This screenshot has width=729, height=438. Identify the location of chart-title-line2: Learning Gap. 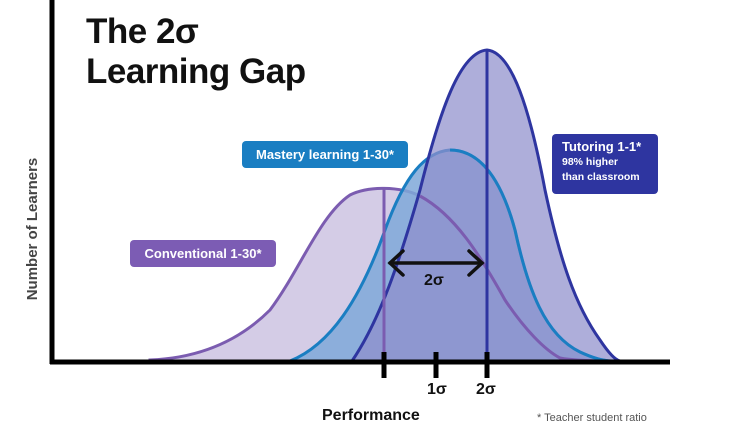
(196, 71).